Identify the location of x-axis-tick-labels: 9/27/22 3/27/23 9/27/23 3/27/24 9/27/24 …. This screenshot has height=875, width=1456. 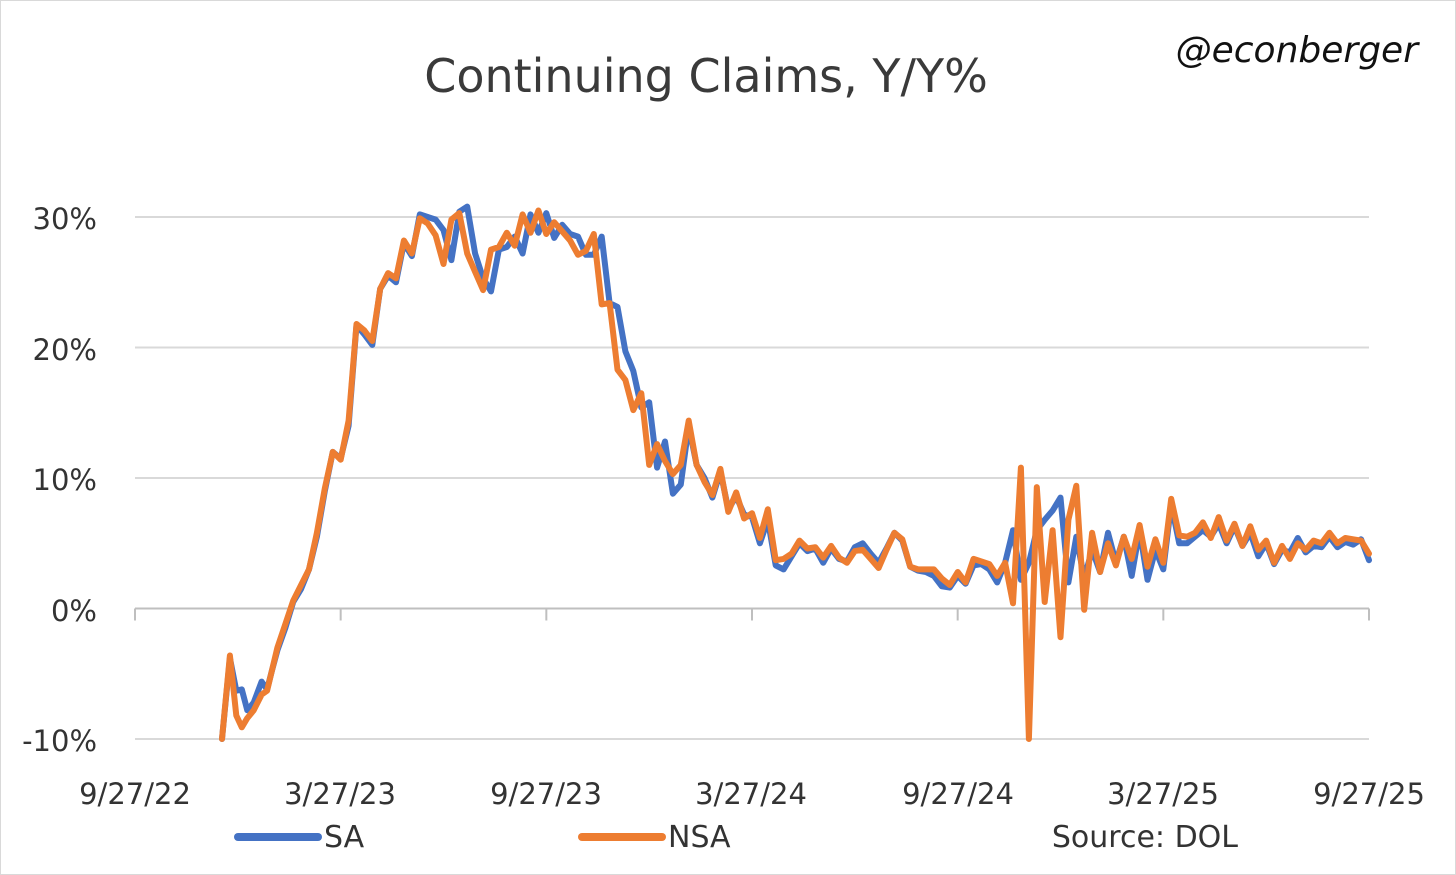
(752, 794).